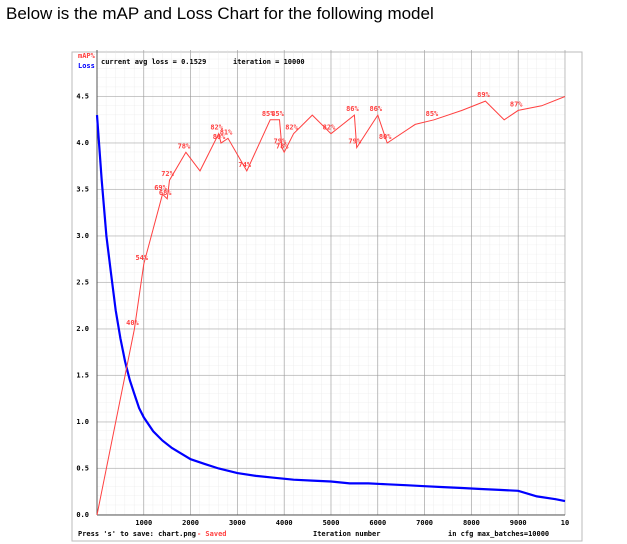 Image resolution: width=627 pixels, height=544 pixels. Describe the element at coordinates (516, 104) in the screenshot. I see `data-label: 87%` at that location.